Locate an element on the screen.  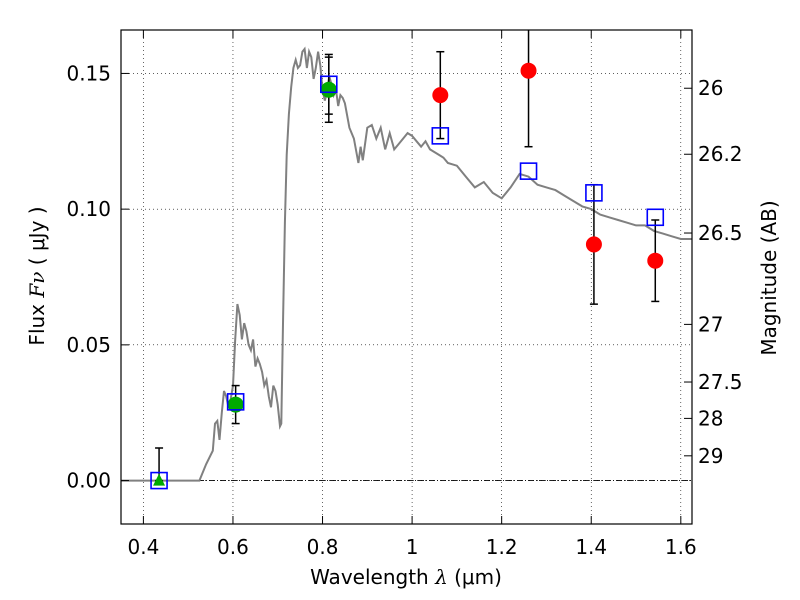
x-tick-label: 0.4 is located at coordinates (143, 547).